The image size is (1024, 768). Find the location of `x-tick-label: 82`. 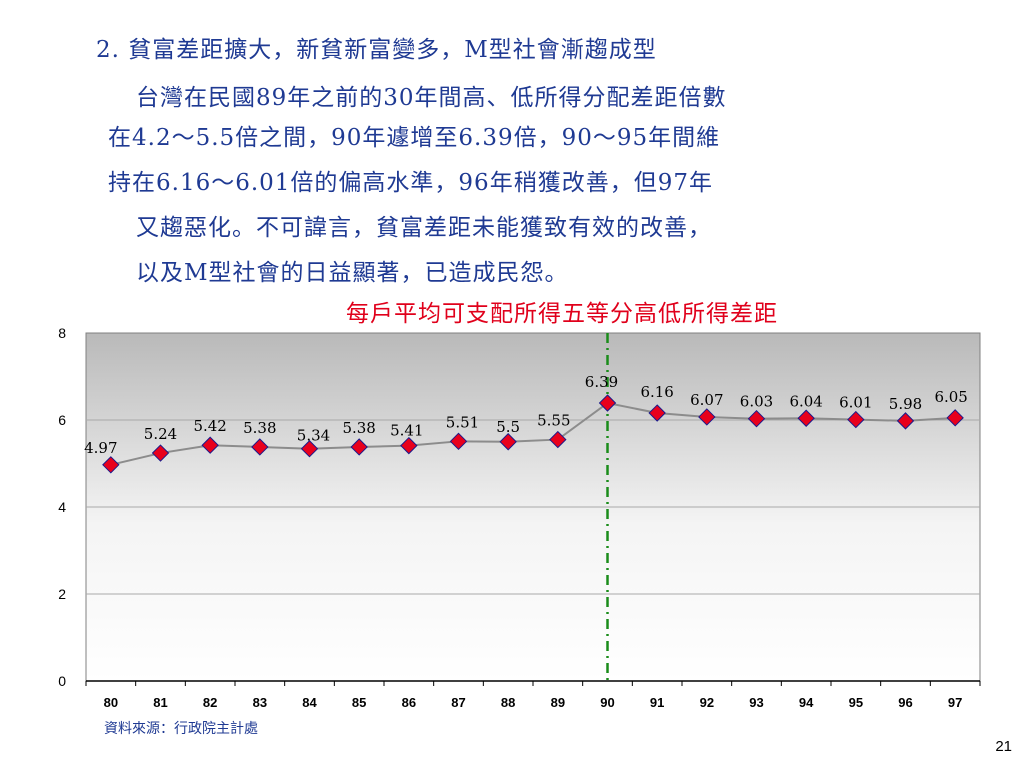

x-tick-label: 82 is located at coordinates (210, 702).